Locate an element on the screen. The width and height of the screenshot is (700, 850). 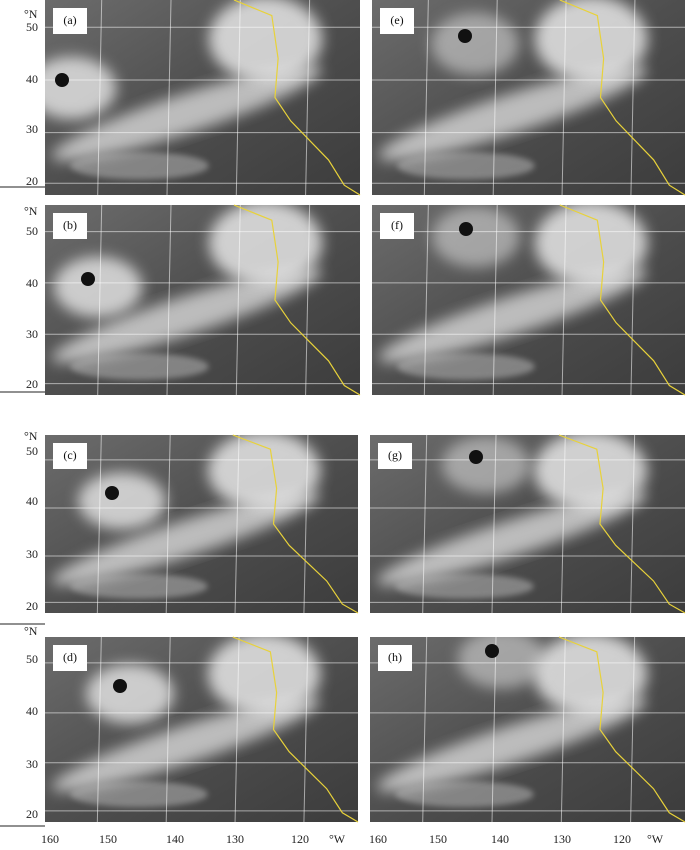
satellite-panel: (b) is located at coordinates (203, 300).